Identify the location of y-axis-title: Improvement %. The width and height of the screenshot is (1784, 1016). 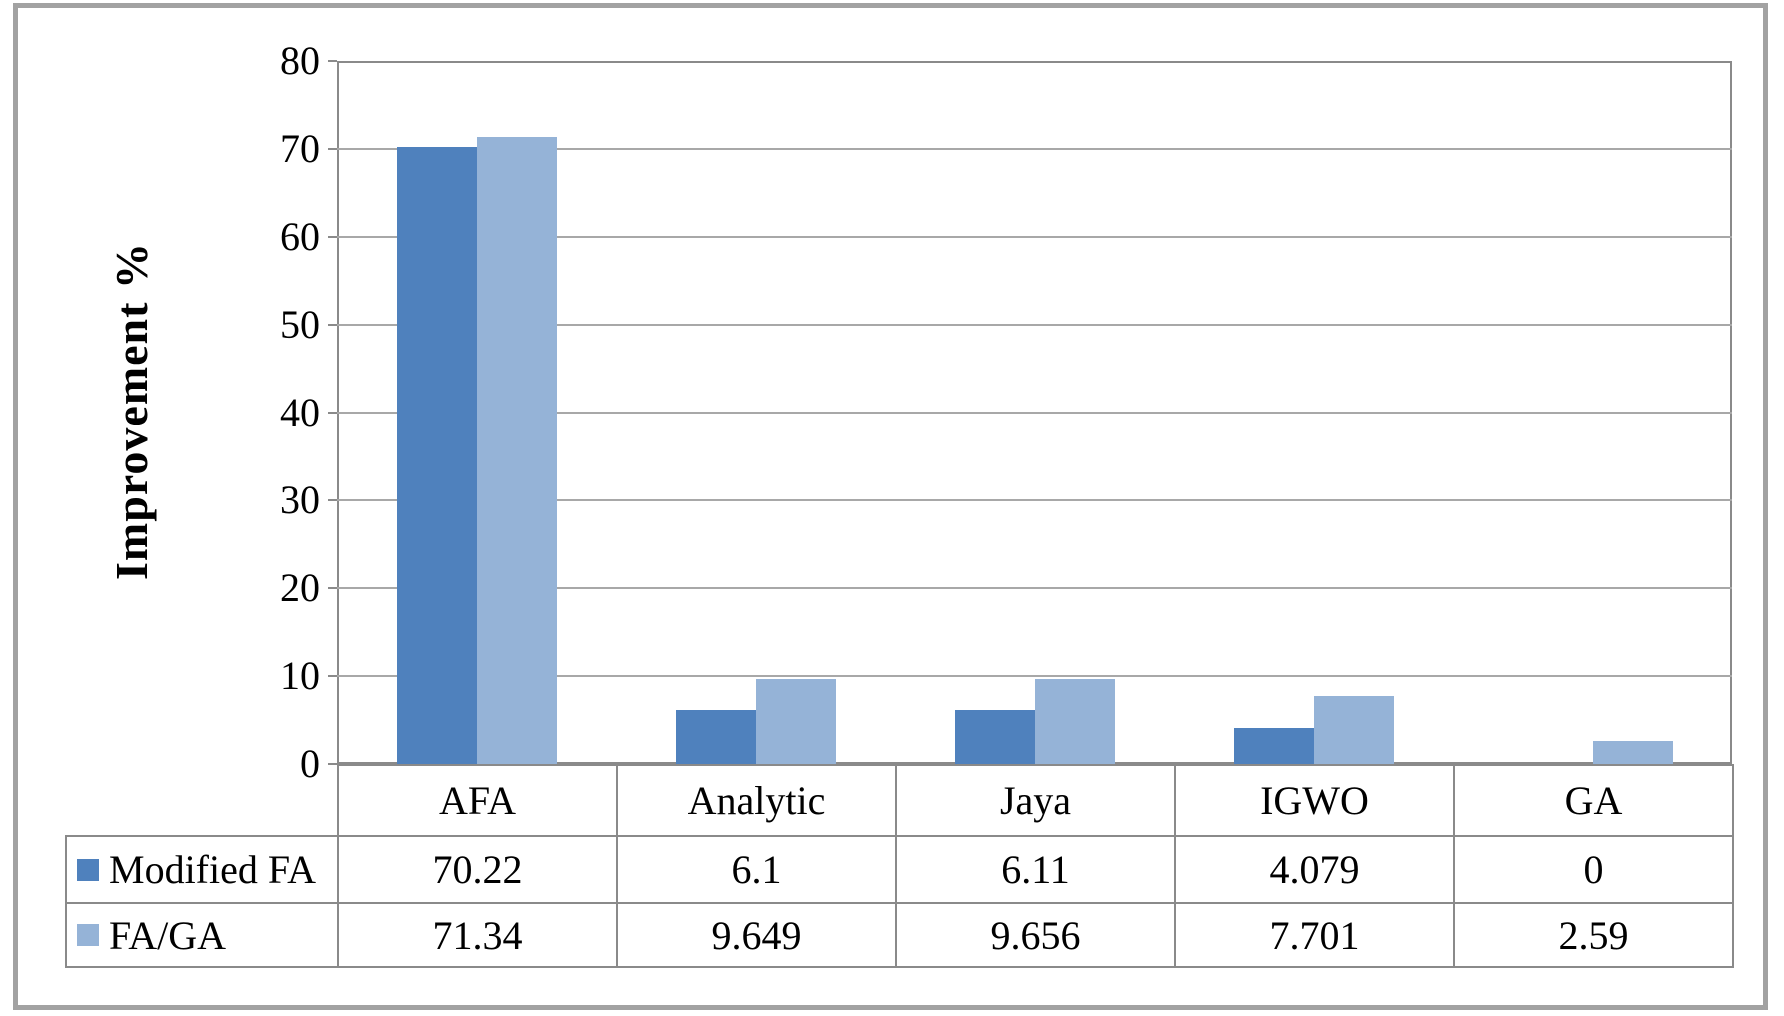
(131, 411).